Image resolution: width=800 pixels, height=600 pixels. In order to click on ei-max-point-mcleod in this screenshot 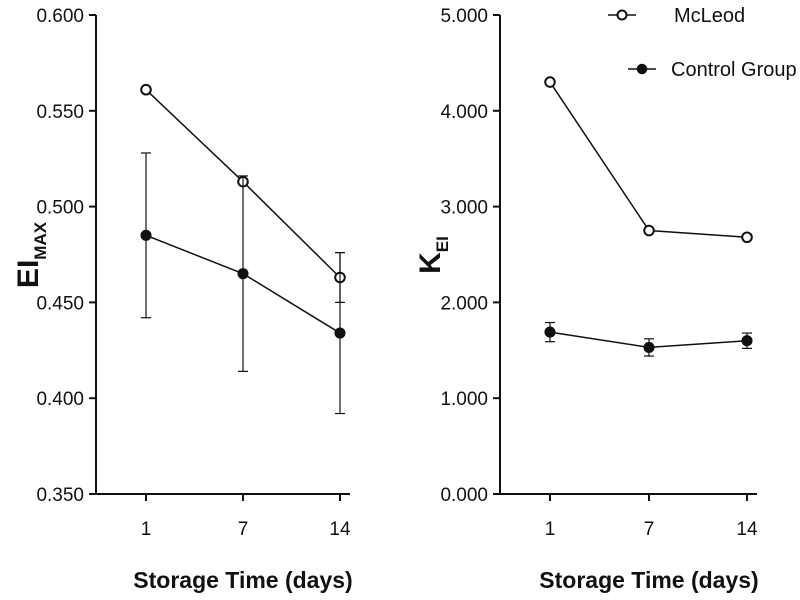, I will do `click(146, 89)`.